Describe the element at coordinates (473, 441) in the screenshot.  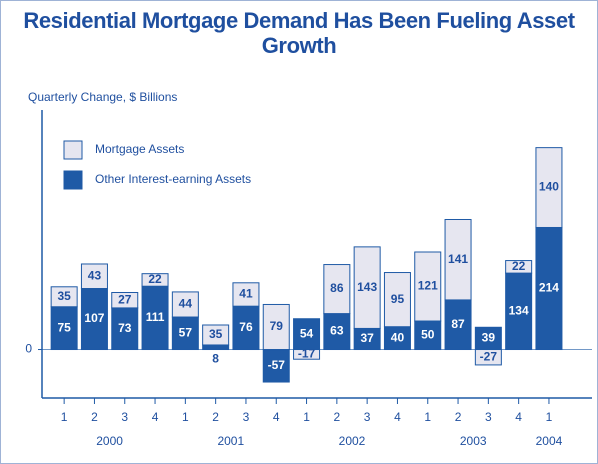
I see `year-label: 2003` at that location.